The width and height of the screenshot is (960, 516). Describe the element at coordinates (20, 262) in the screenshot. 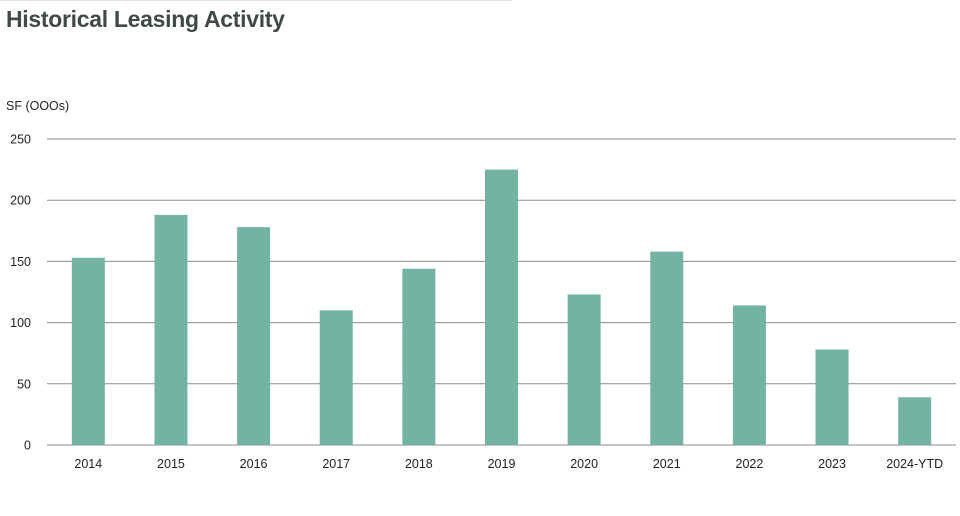

I see `y-tick-label: 150` at that location.